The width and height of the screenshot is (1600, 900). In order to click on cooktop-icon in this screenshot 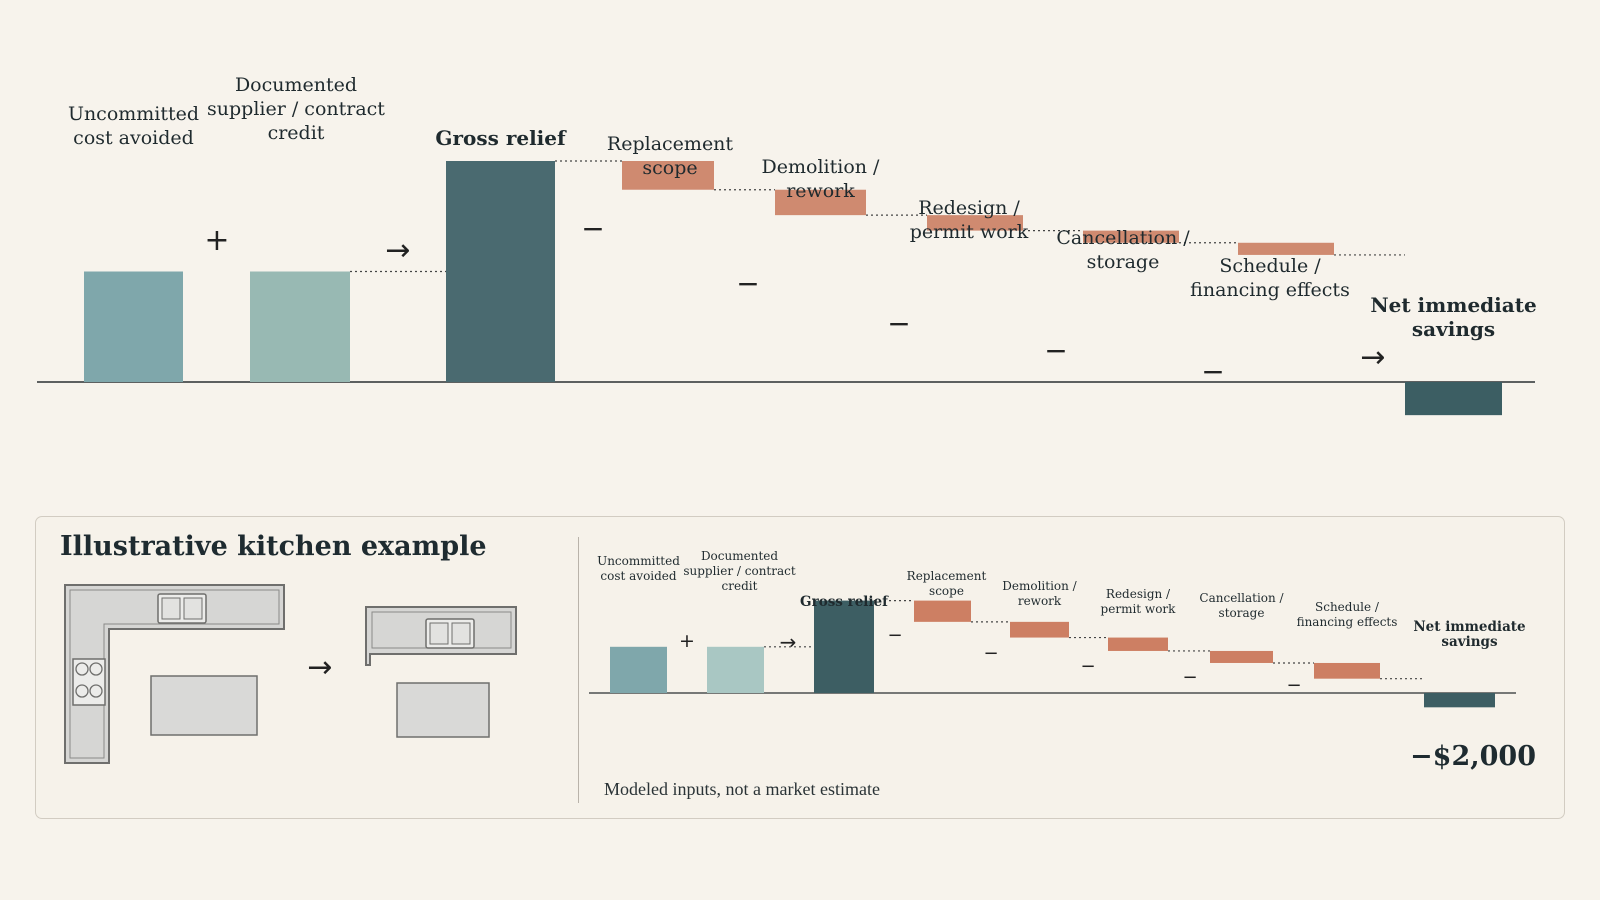, I will do `click(89, 682)`.